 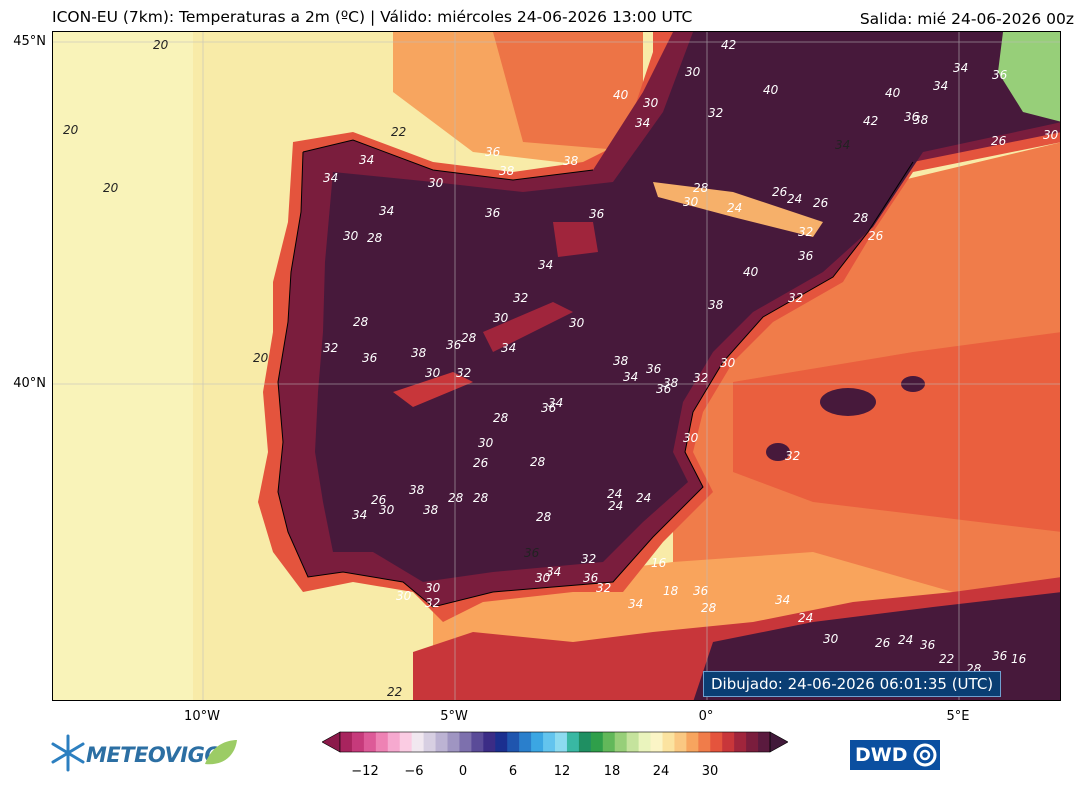 What do you see at coordinates (710, 771) in the screenshot?
I see `colorbar-tick-label: 30` at bounding box center [710, 771].